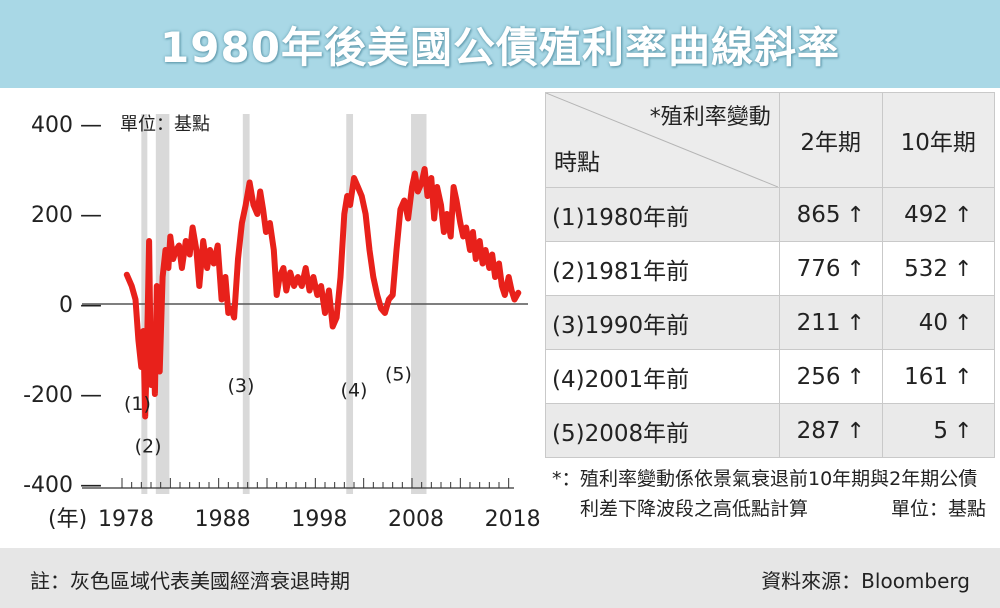 The width and height of the screenshot is (1000, 608). Describe the element at coordinates (62, 395) in the screenshot. I see `y-tick-label: -200 —` at that location.